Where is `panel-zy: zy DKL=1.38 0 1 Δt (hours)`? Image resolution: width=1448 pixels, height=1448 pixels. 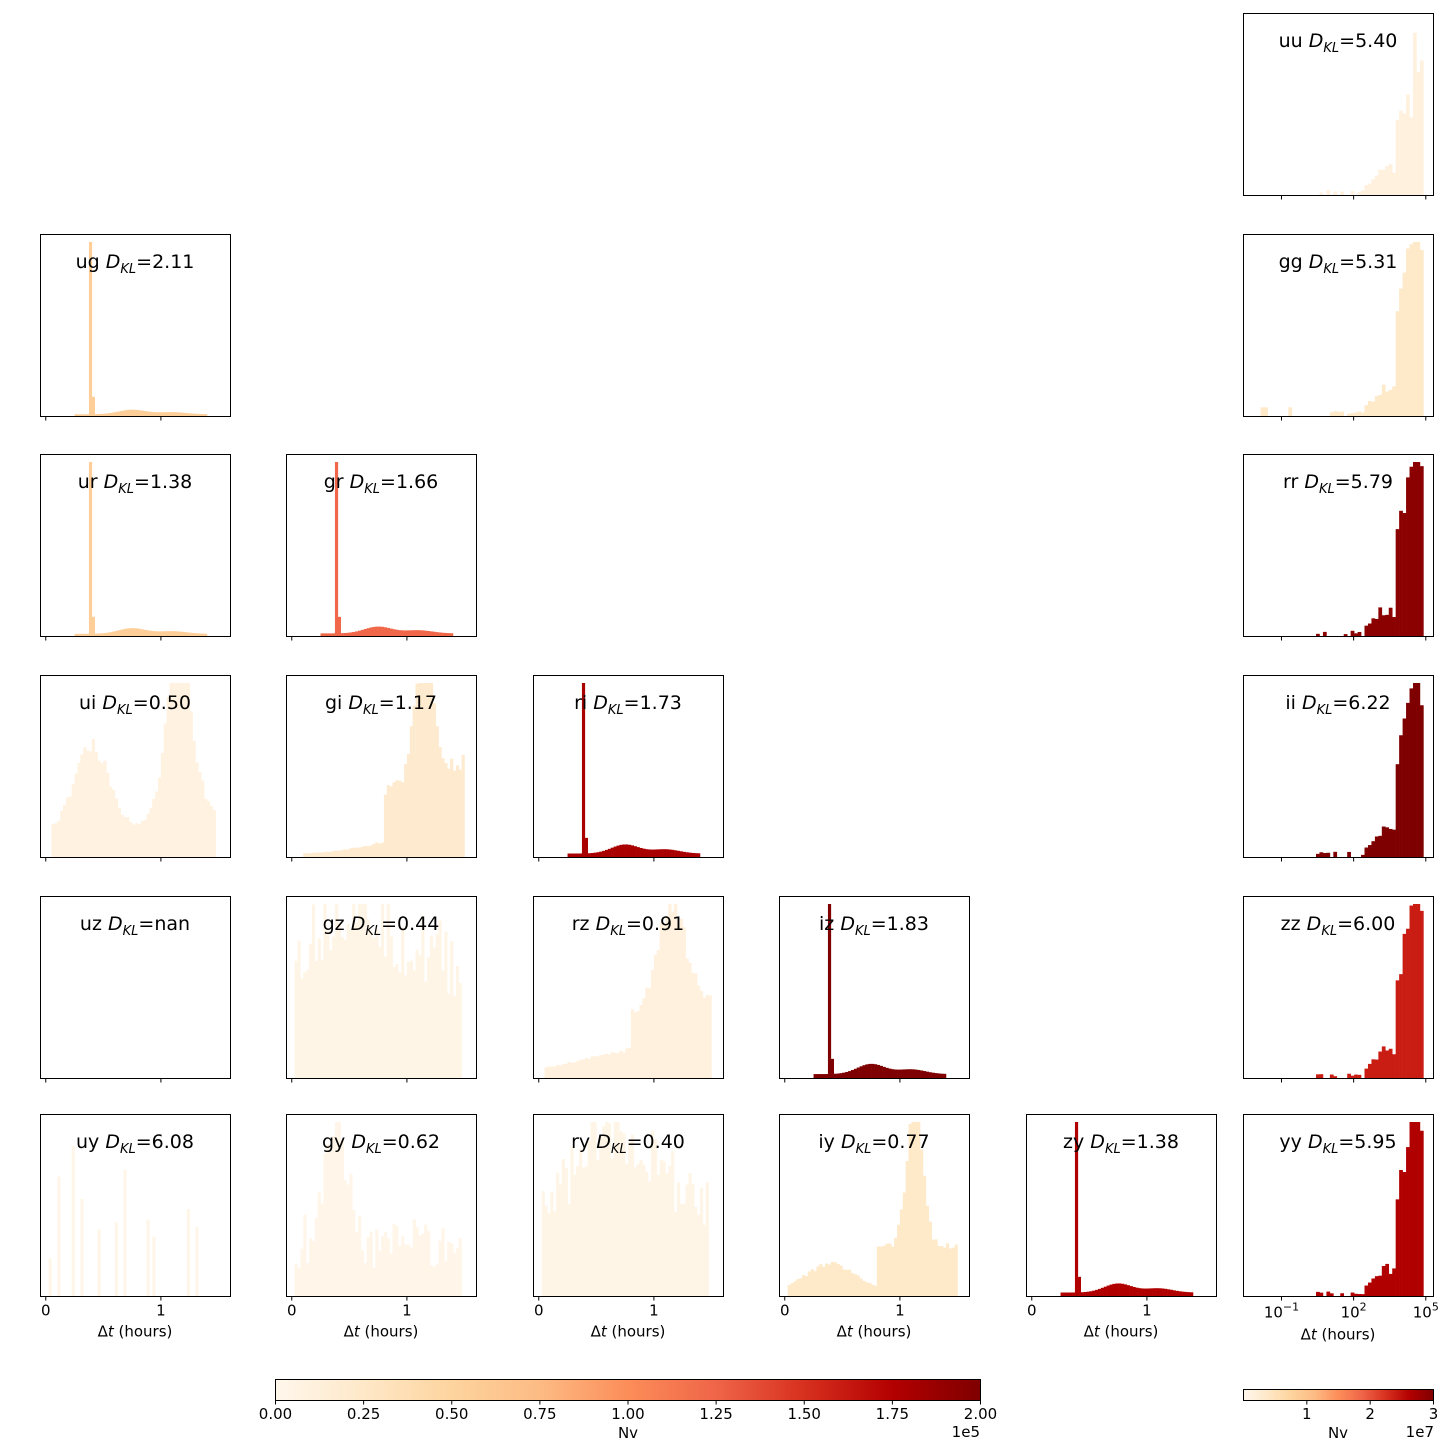
panel-zy: zy DKL=1.38 0 1 Δt (hours) is located at coordinates (1121, 1227).